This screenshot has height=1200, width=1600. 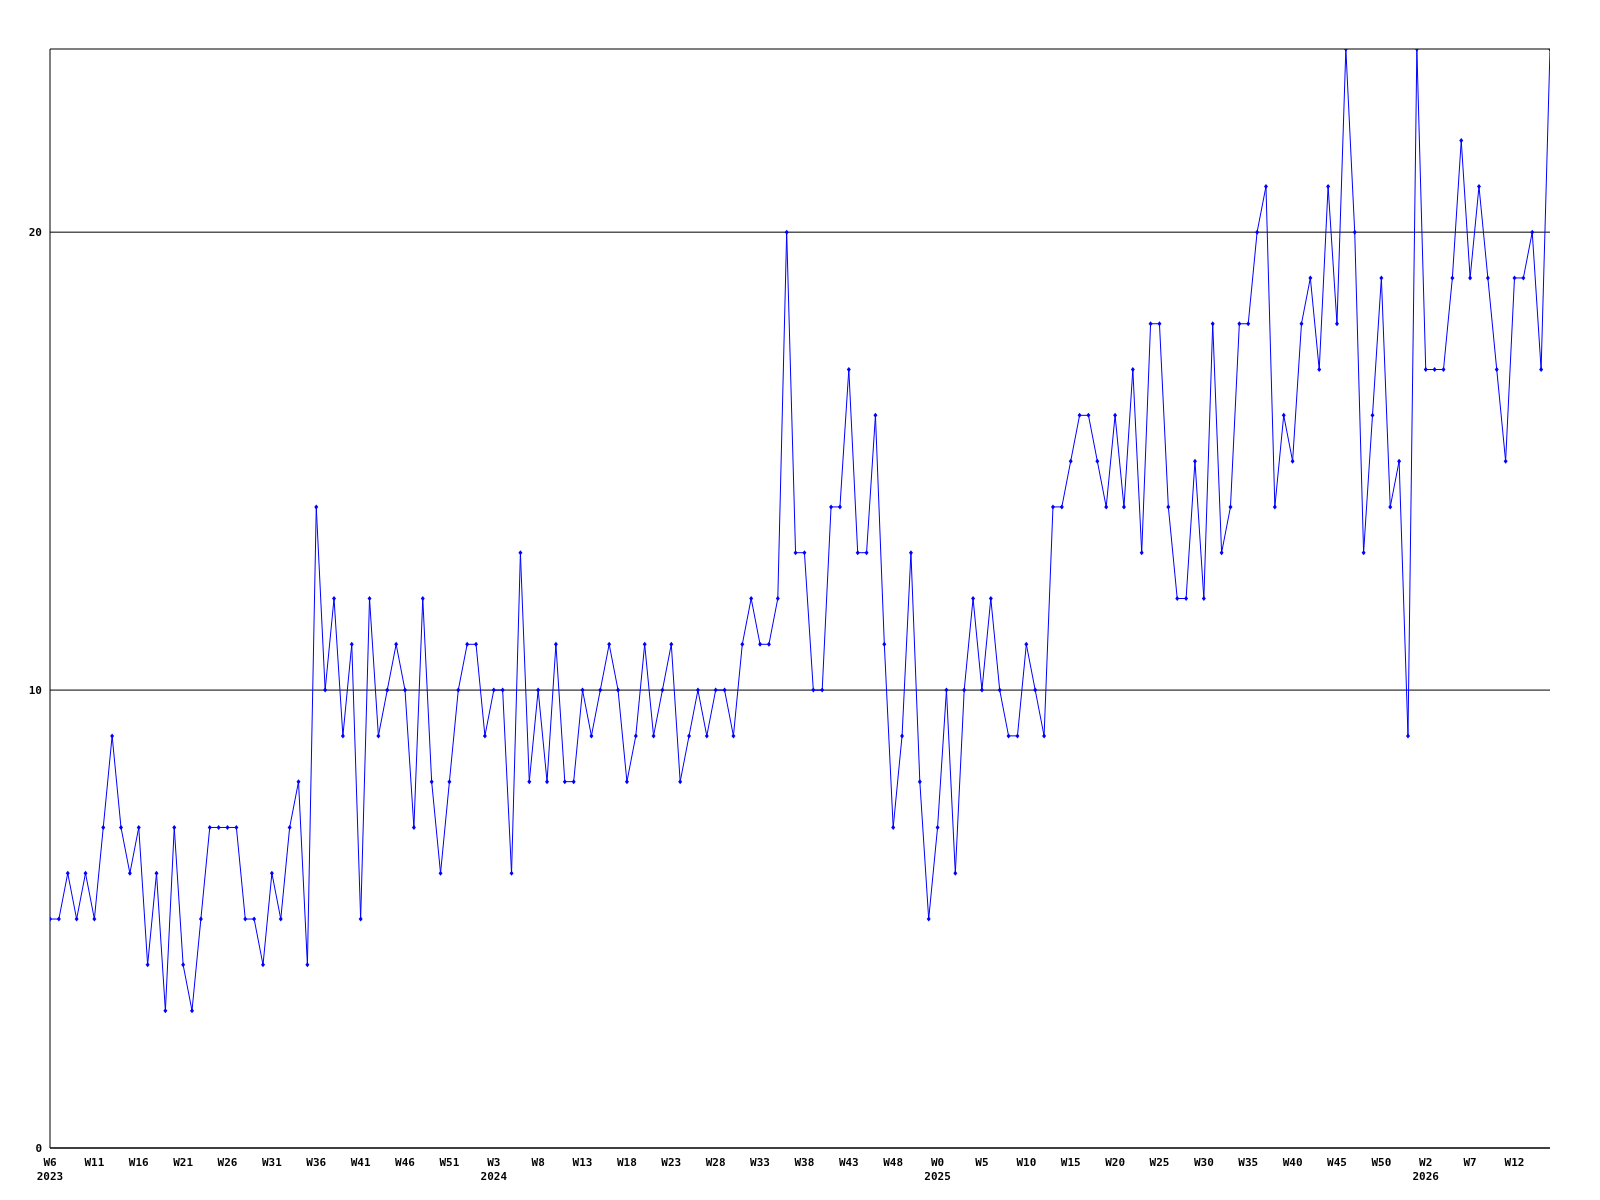 I want to click on x-tick-label: W8, so click(x=538, y=1162).